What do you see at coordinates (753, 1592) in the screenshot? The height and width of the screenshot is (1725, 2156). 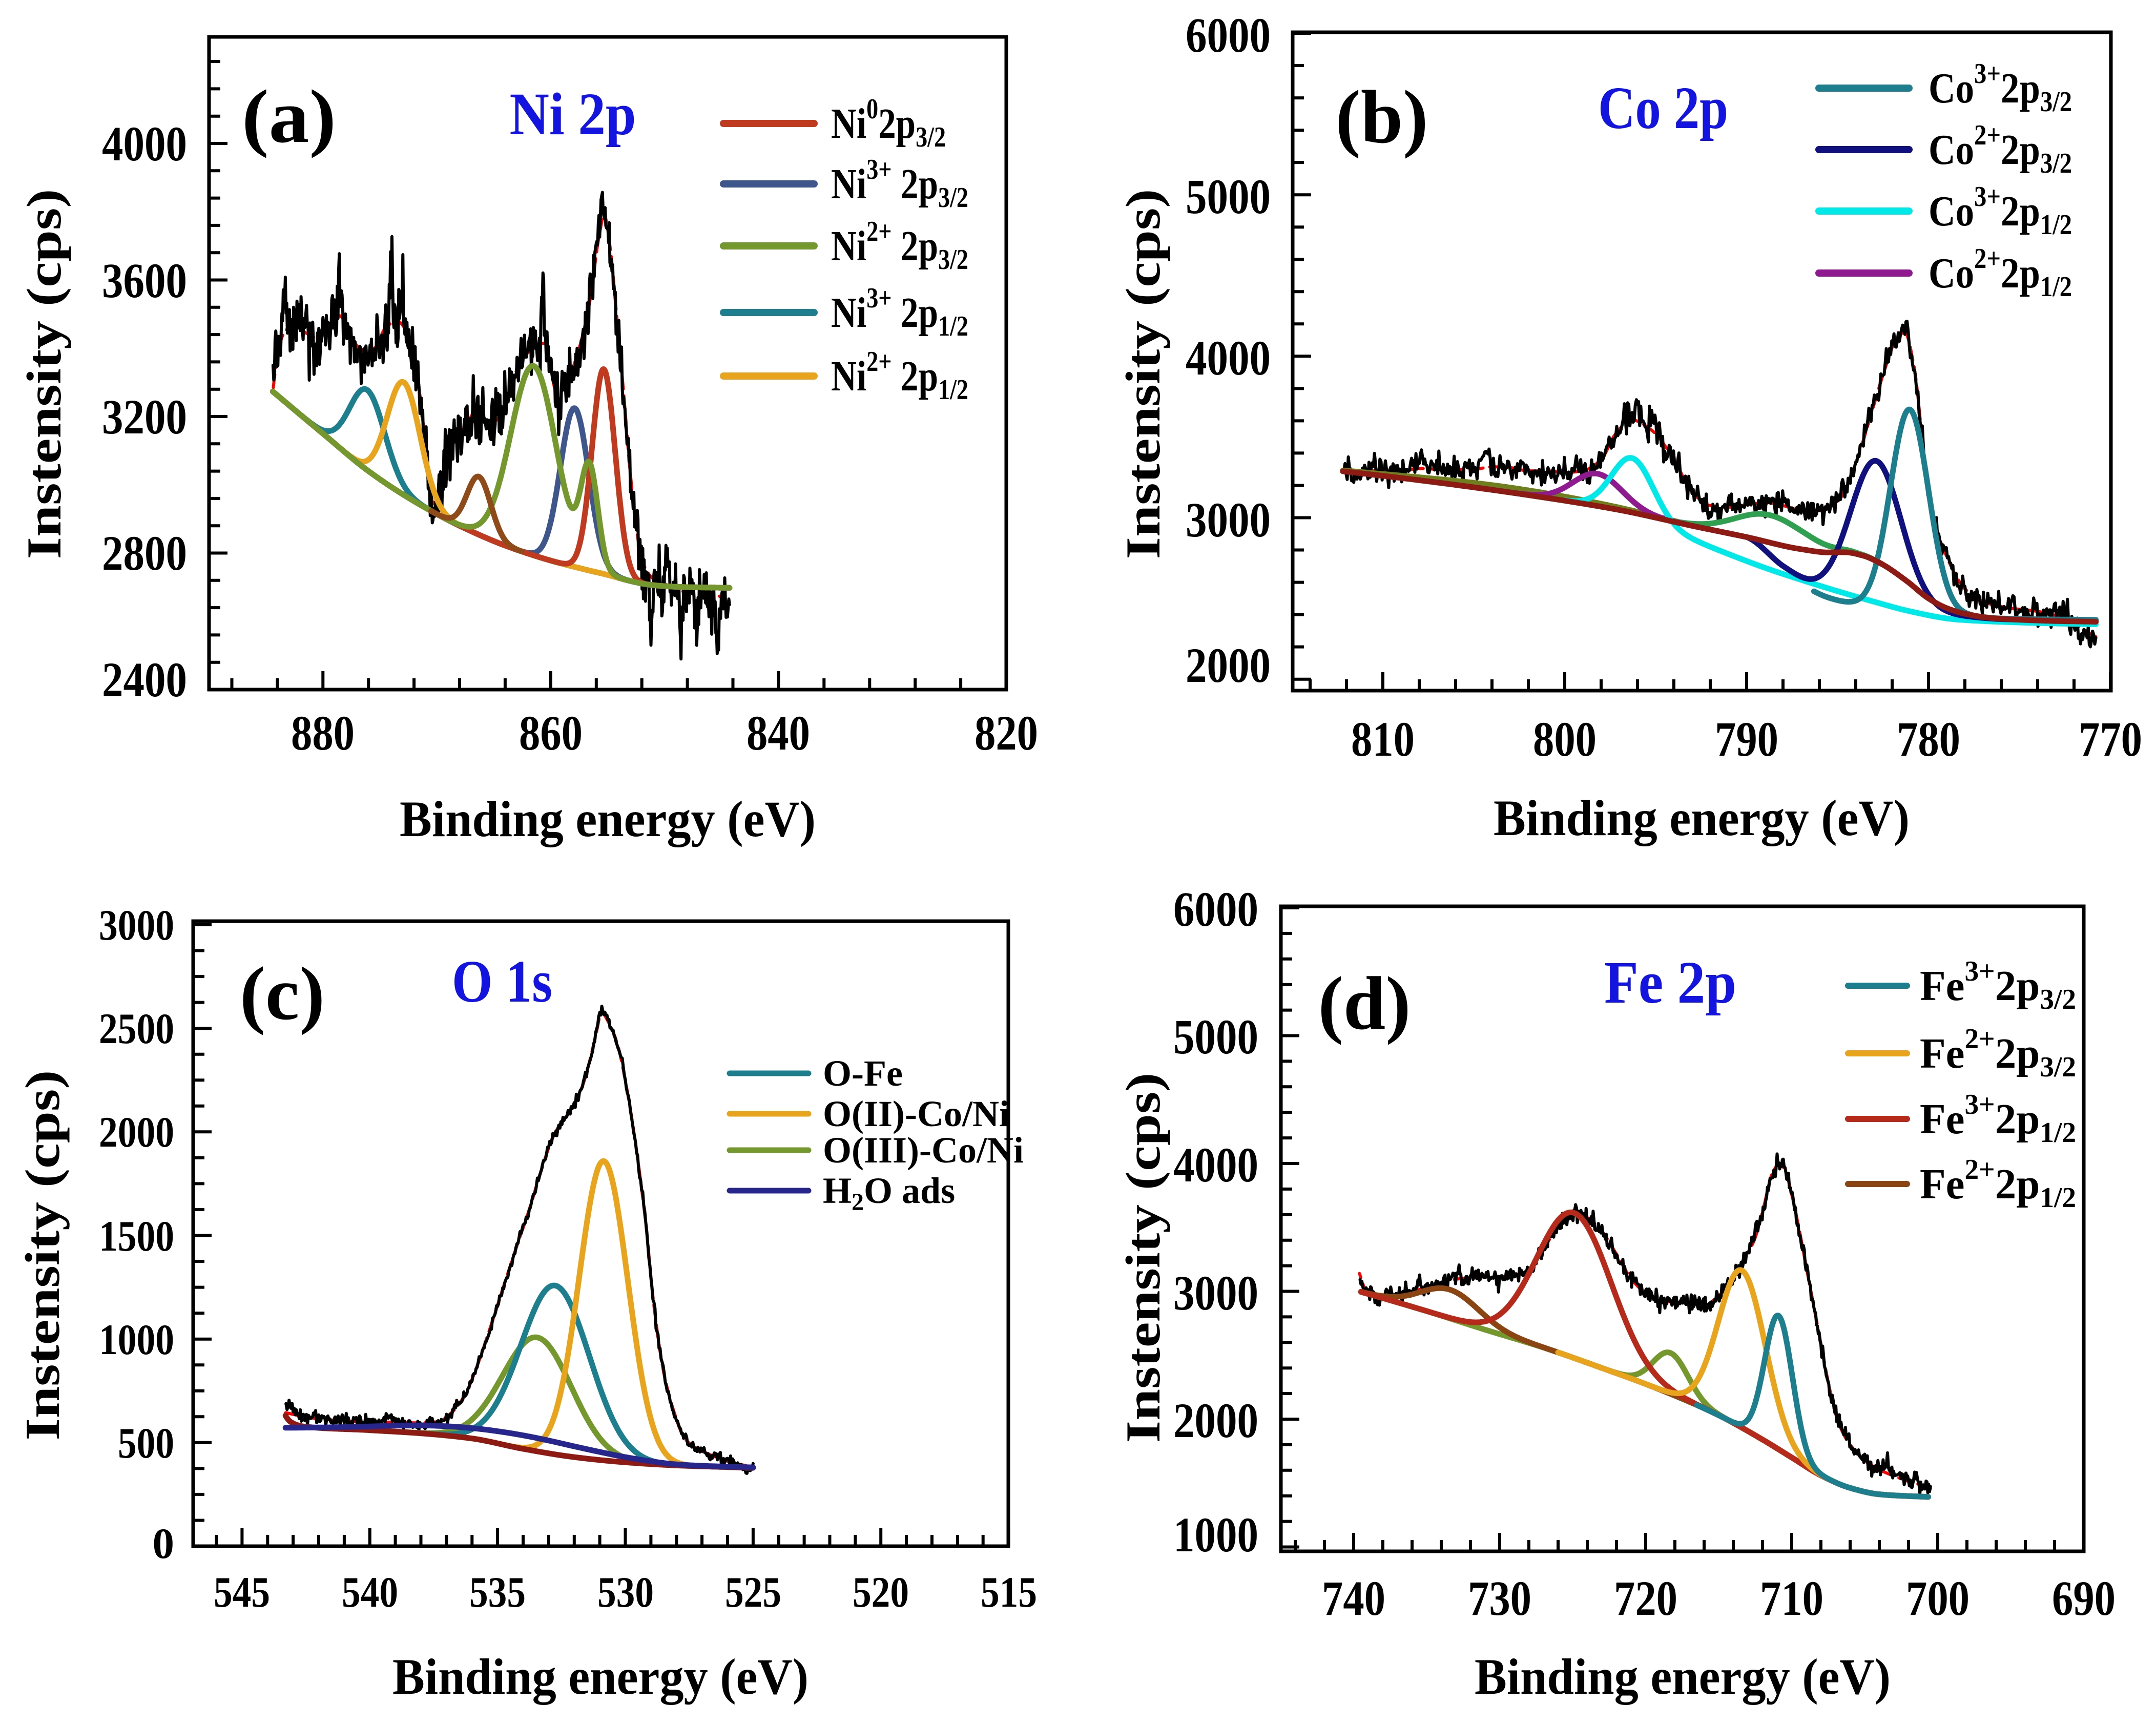 I see `svg-text: 525` at bounding box center [753, 1592].